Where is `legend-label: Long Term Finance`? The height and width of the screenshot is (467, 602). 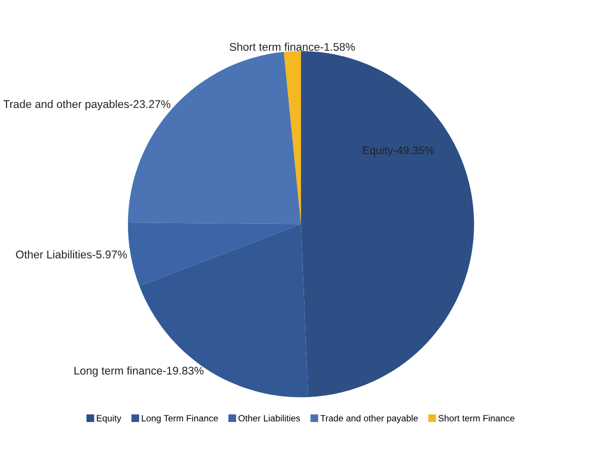 legend-label: Long Term Finance is located at coordinates (180, 419).